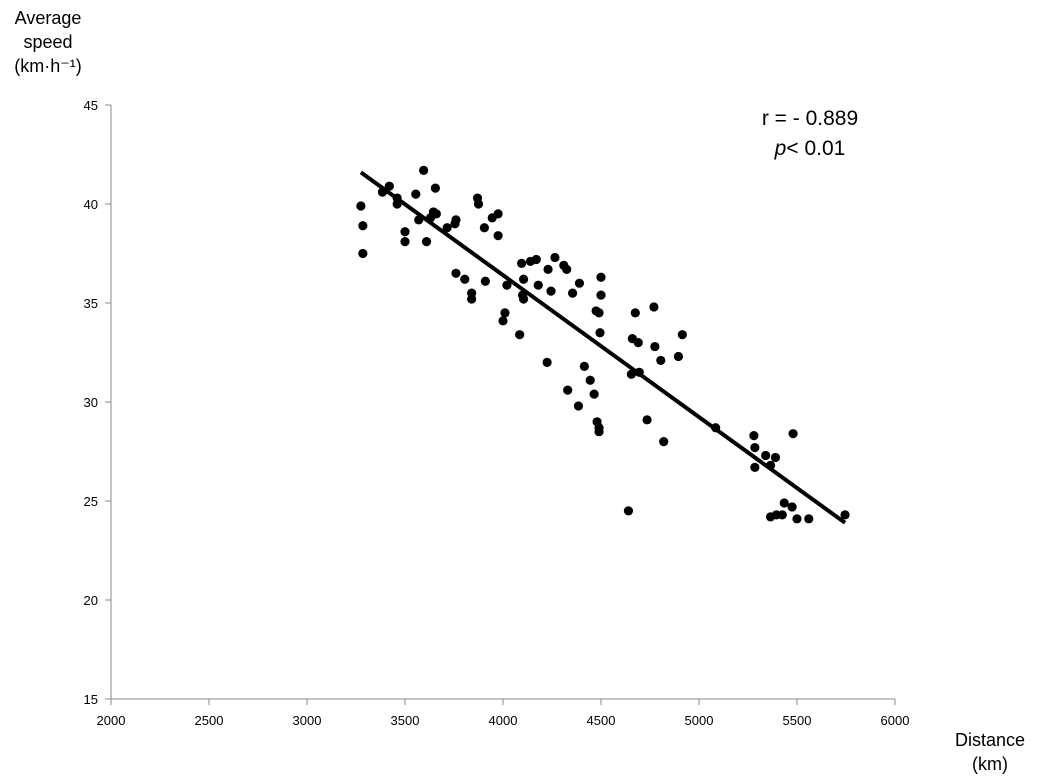  What do you see at coordinates (699, 720) in the screenshot?
I see `x-tick-label: 5000` at bounding box center [699, 720].